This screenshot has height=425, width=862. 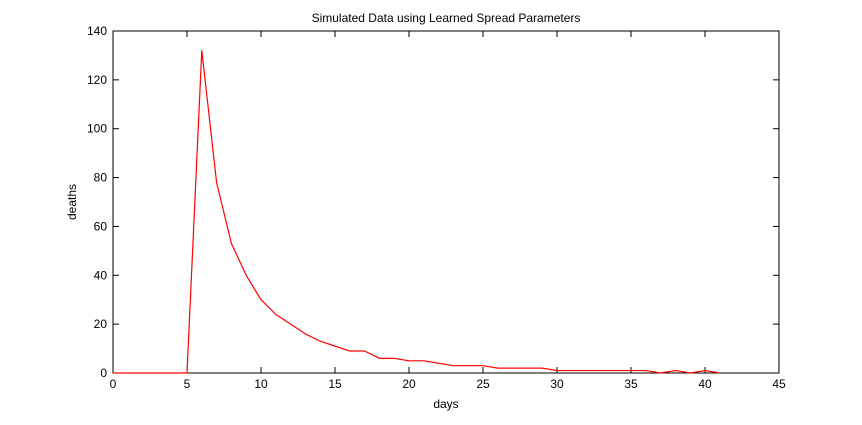 What do you see at coordinates (483, 384) in the screenshot?
I see `x-tick-label: 25` at bounding box center [483, 384].